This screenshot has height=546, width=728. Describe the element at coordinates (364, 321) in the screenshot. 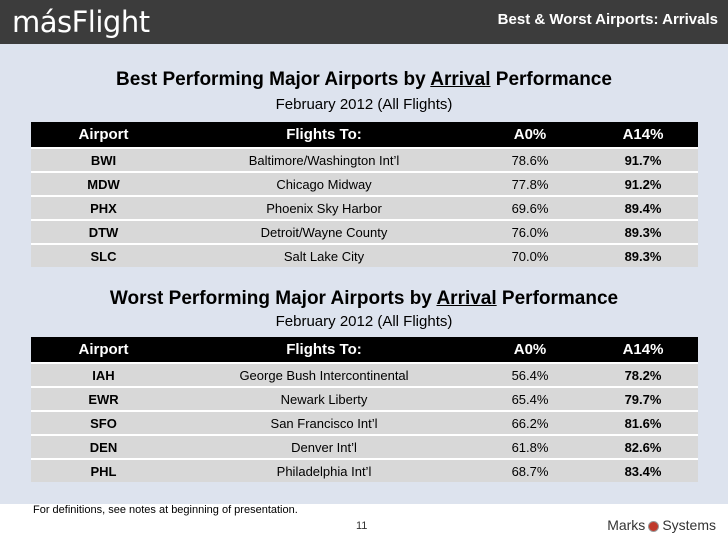

I see `worst-section-subtitle: February 2012 (All Flights)` at that location.